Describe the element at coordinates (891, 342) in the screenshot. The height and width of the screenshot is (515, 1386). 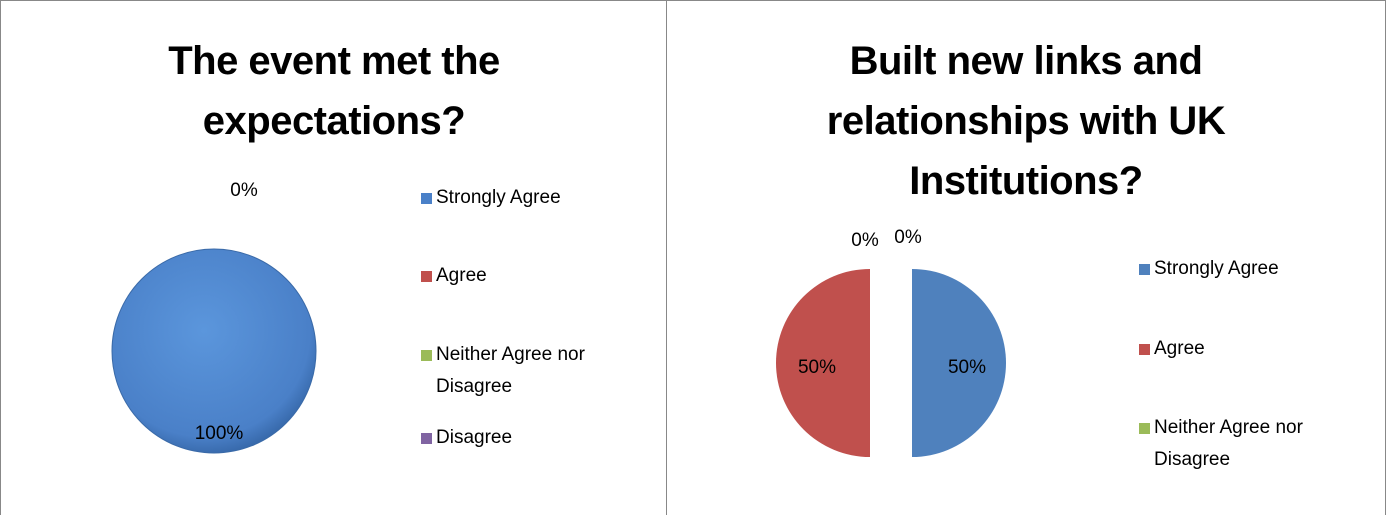
I see `pie-chart: 50% 50% 0% 0%` at that location.